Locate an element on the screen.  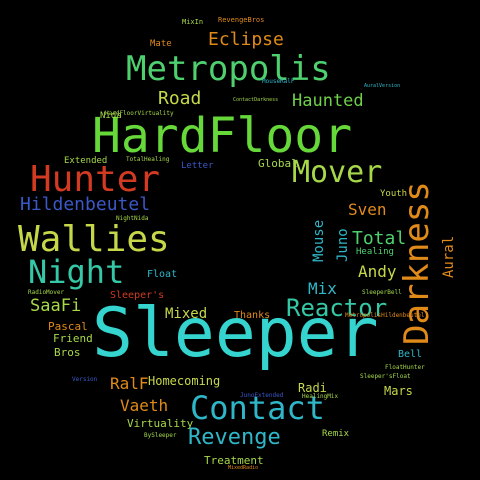
word-mate: Mate is located at coordinates (161, 44).